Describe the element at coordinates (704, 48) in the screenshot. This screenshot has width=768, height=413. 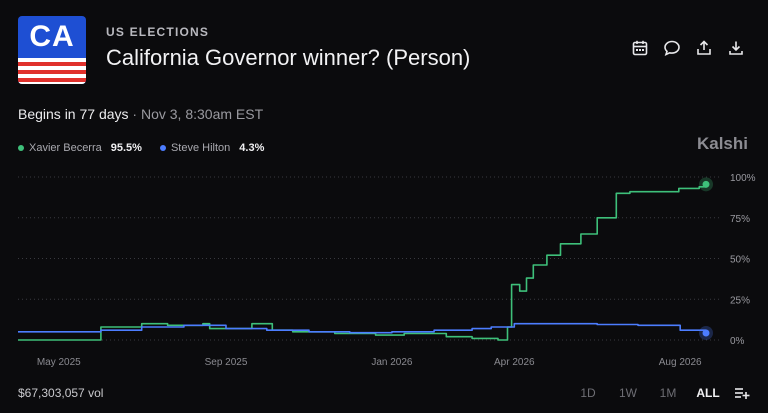
I see `share-icon` at that location.